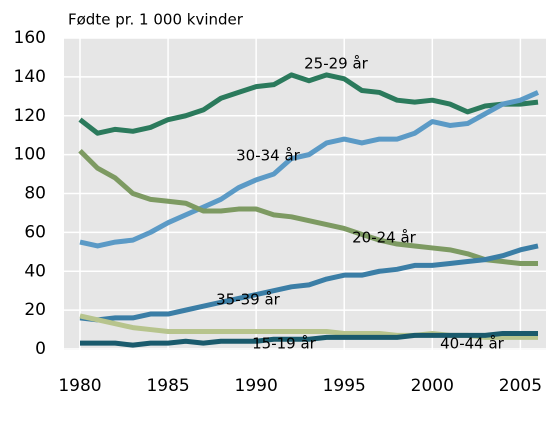 The image size is (546, 425). What do you see at coordinates (472, 344) in the screenshot?
I see `series-label: 40-44 år` at bounding box center [472, 344].